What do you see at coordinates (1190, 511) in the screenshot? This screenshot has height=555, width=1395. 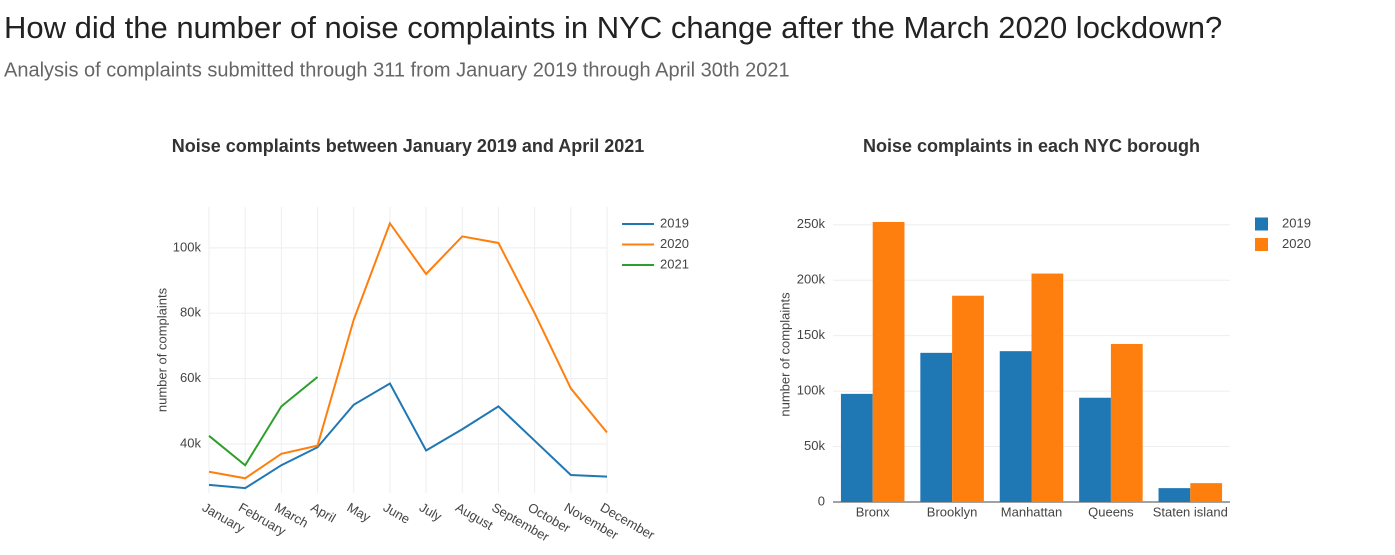 I see `x-tick-label: Staten island` at bounding box center [1190, 511].